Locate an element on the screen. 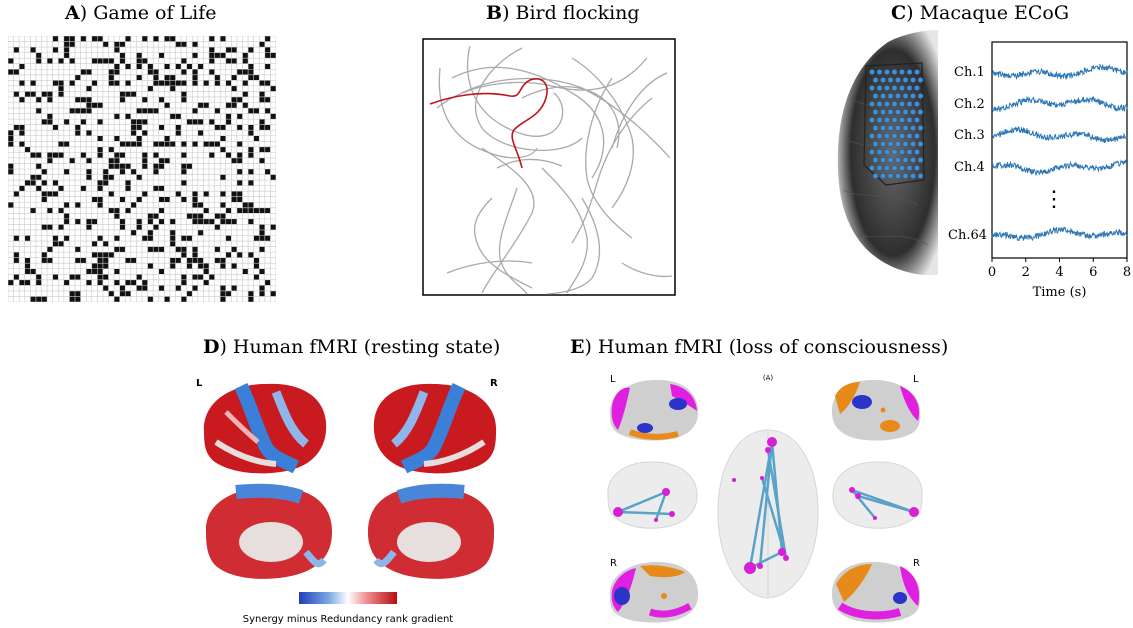 Image resolution: width=1133 pixels, height=628 pixels. ecog-trace is located at coordinates (1059, 234).